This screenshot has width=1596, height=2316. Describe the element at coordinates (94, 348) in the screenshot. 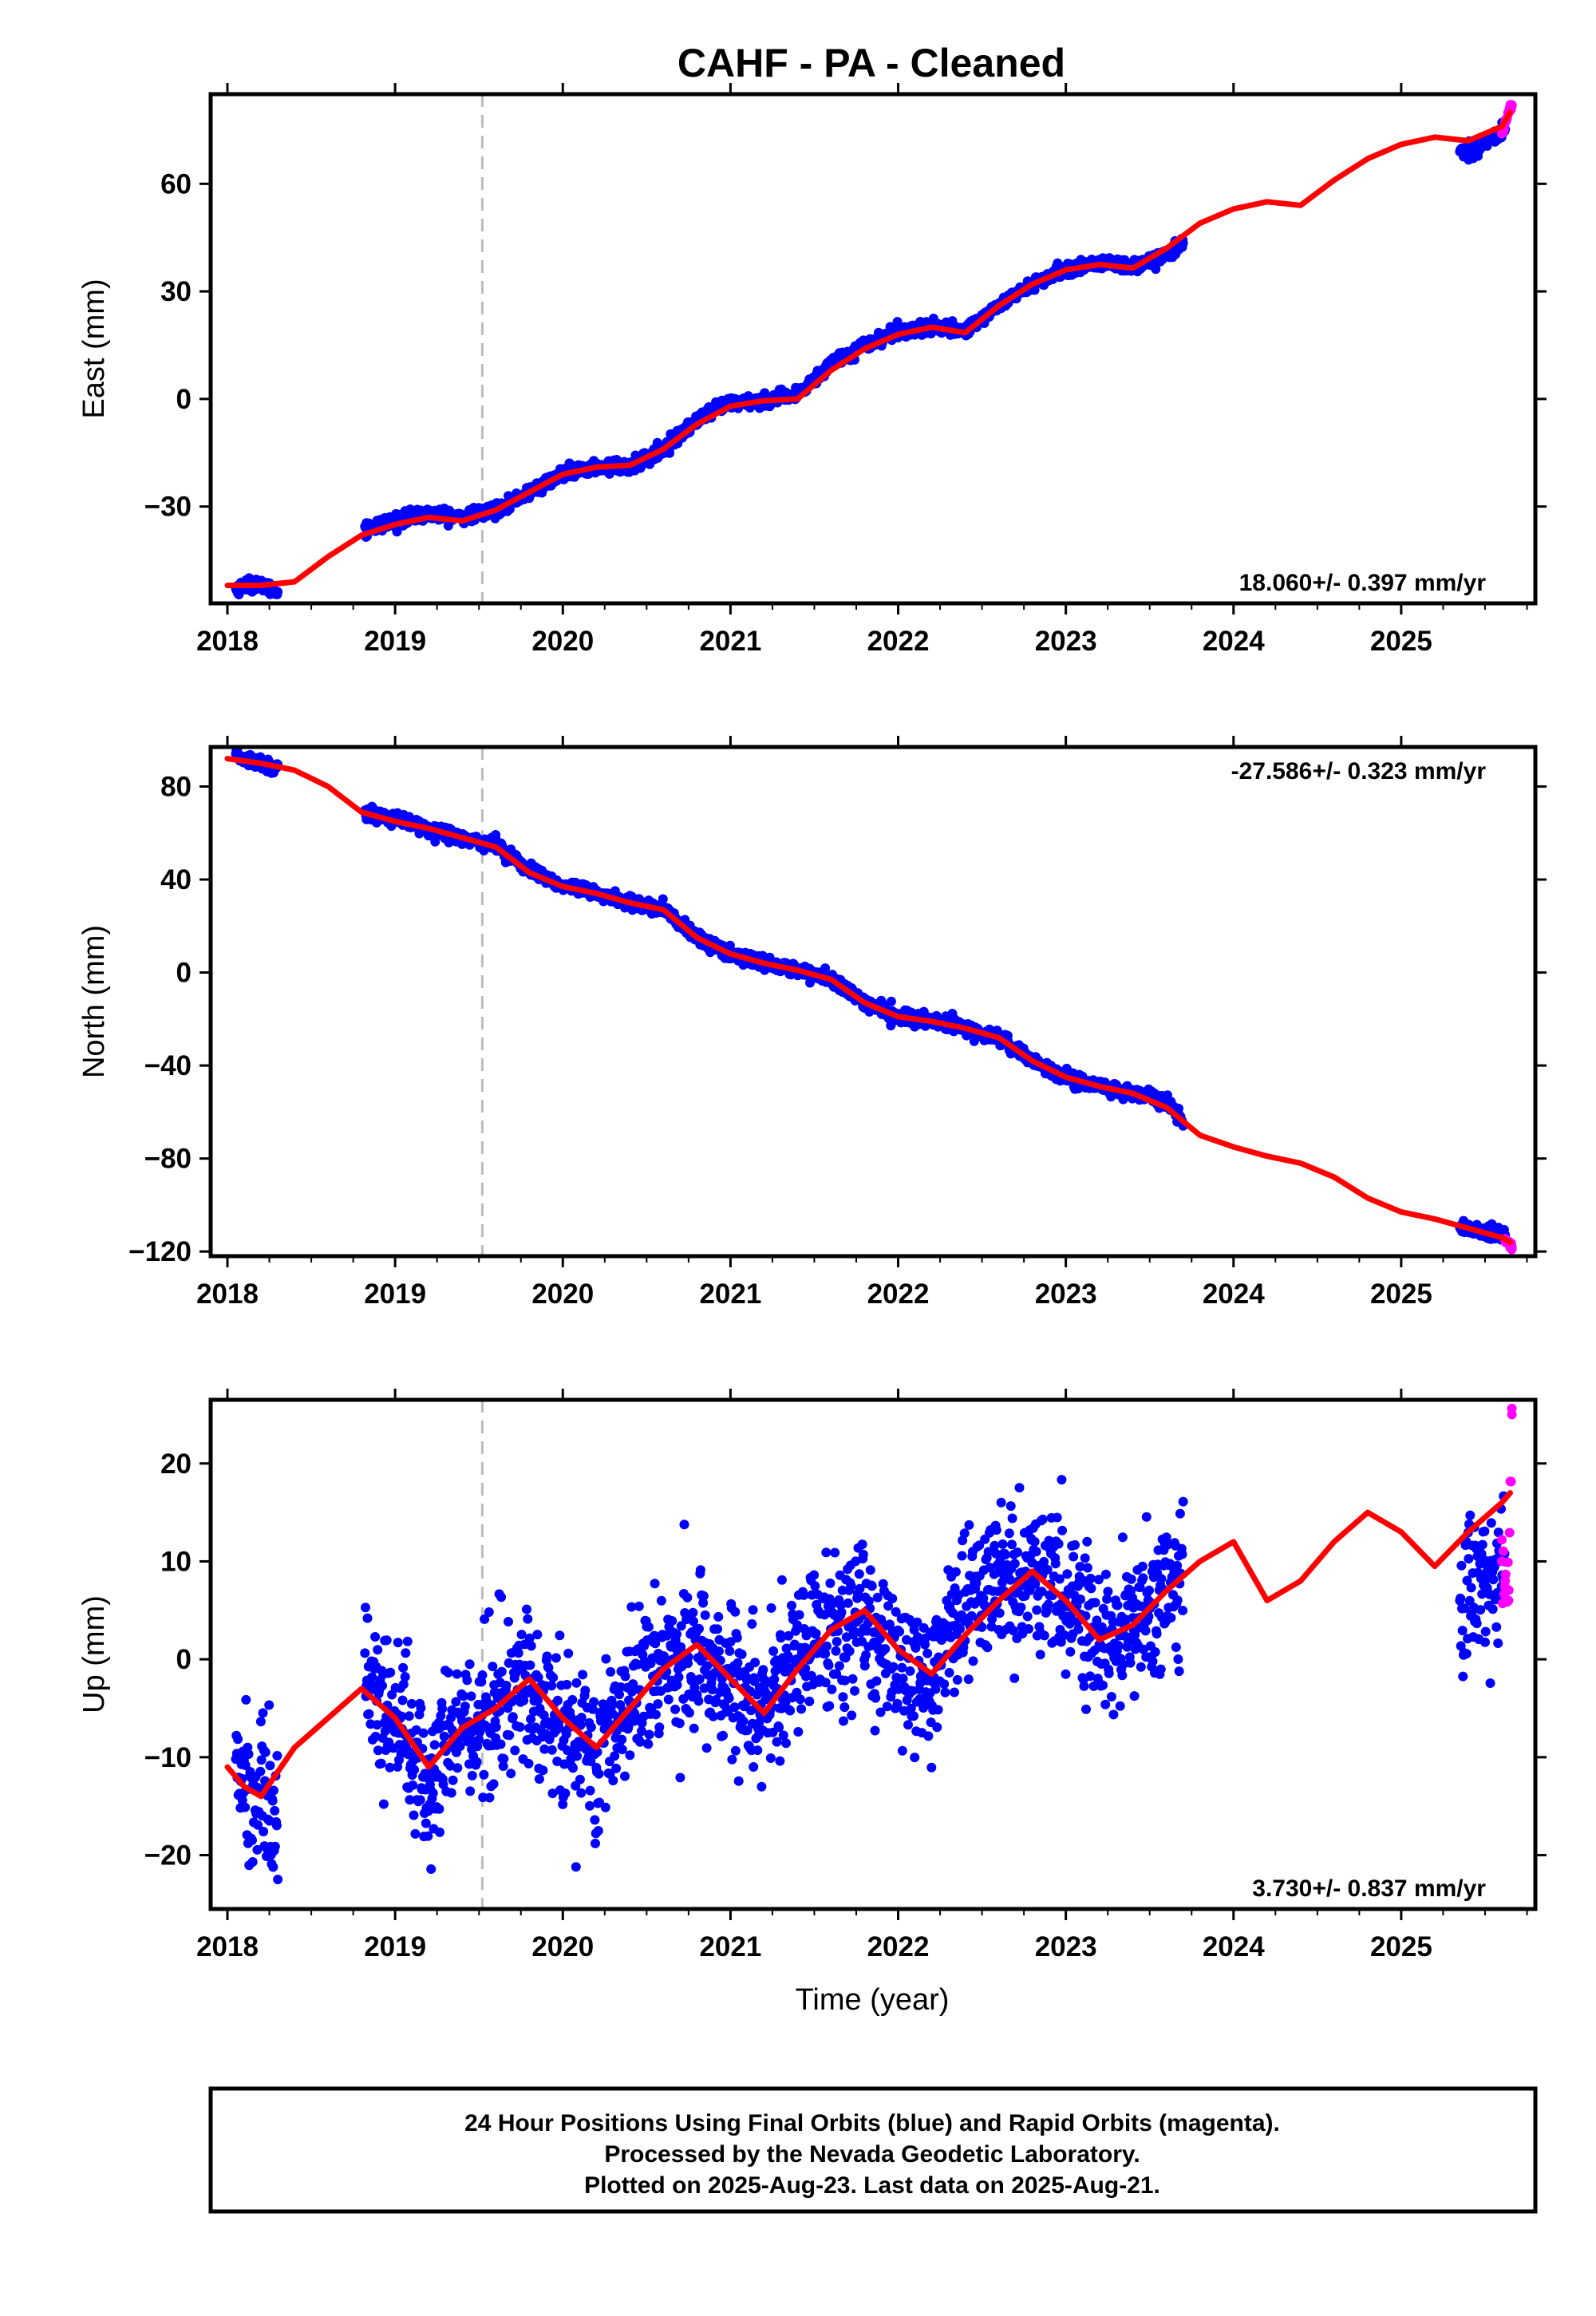

I see `y-axis-label: East (mm)` at that location.